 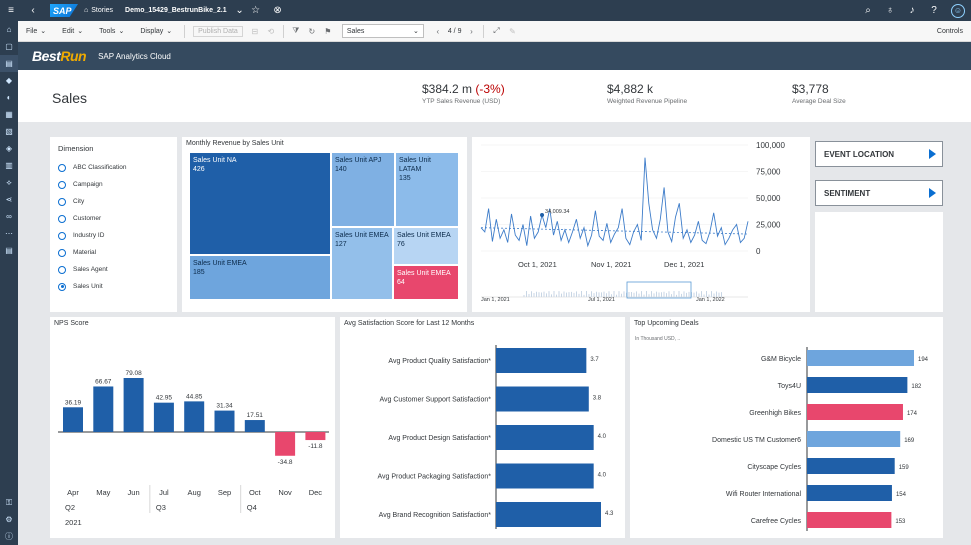 I want to click on treemap-cell-value: 127, so click(x=341, y=244).